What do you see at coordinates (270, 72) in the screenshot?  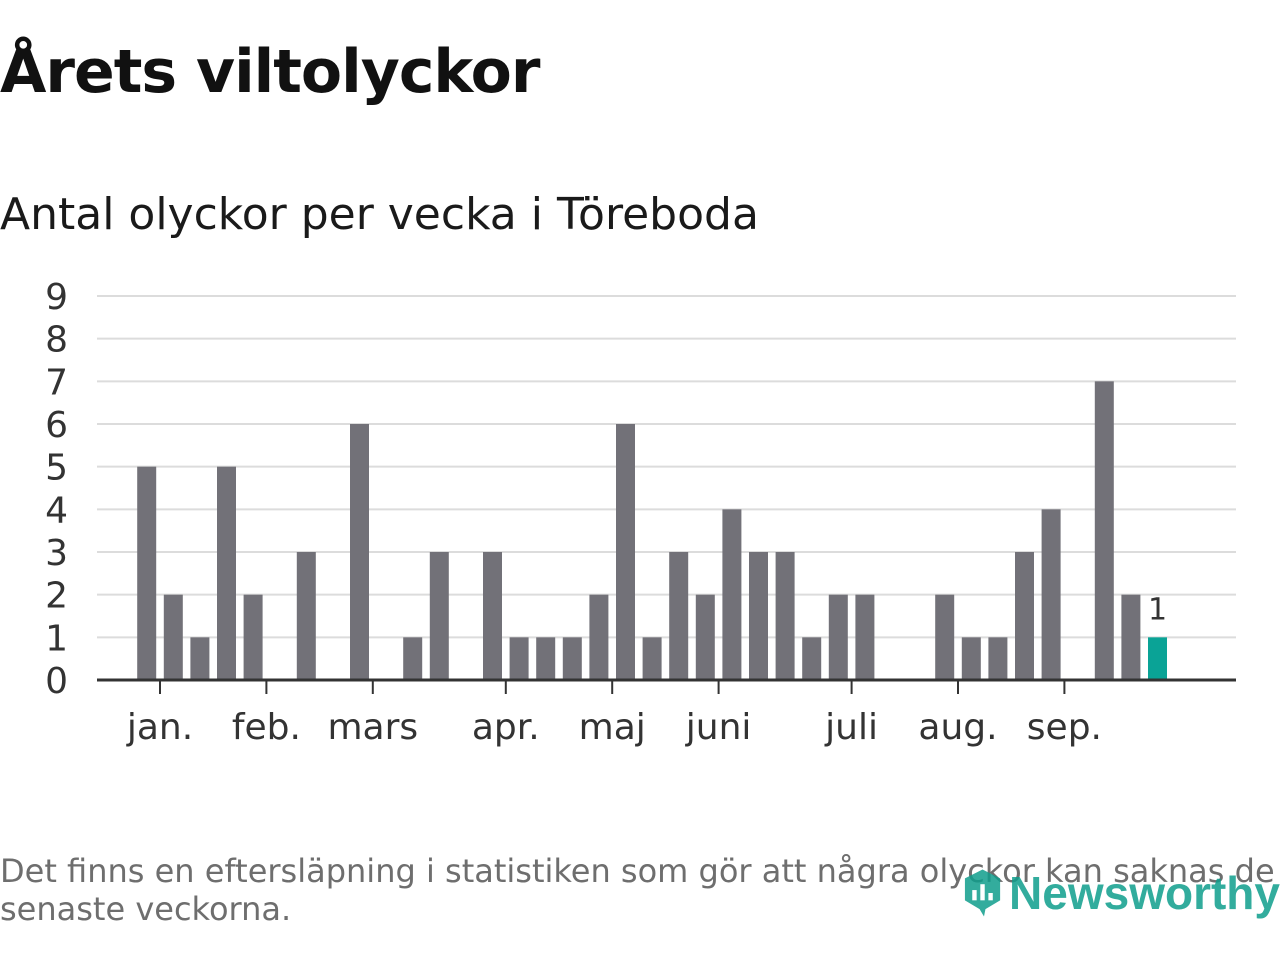 I see `chart-title: Årets viltolyckor` at bounding box center [270, 72].